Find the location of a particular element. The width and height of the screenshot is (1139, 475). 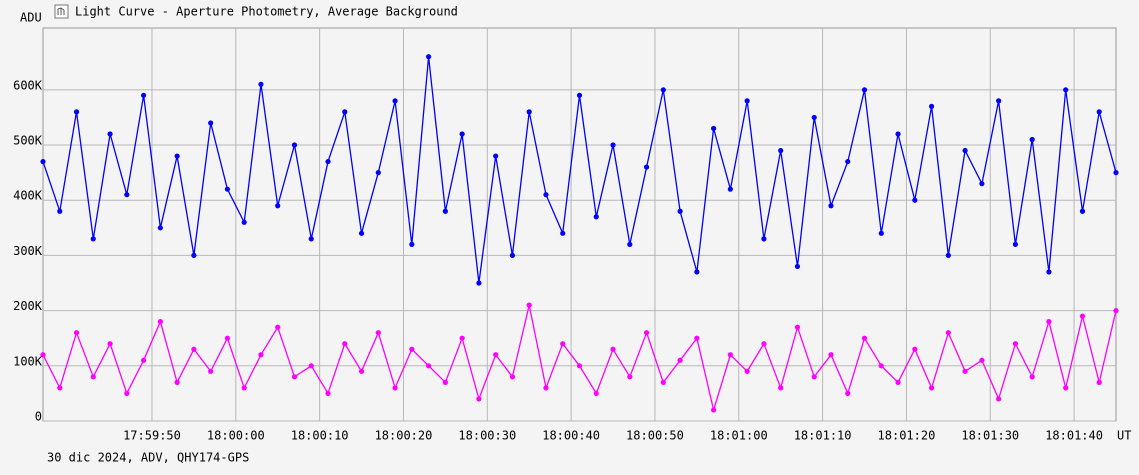

x-tick-label: 18:01:20 is located at coordinates (907, 436).